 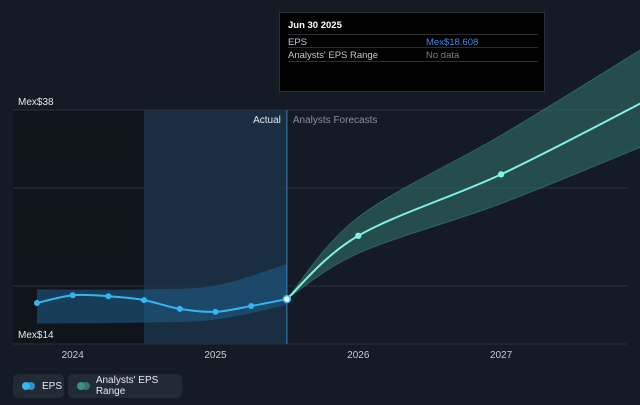 I want to click on tooltip-eps-label: EPS, so click(x=298, y=42).